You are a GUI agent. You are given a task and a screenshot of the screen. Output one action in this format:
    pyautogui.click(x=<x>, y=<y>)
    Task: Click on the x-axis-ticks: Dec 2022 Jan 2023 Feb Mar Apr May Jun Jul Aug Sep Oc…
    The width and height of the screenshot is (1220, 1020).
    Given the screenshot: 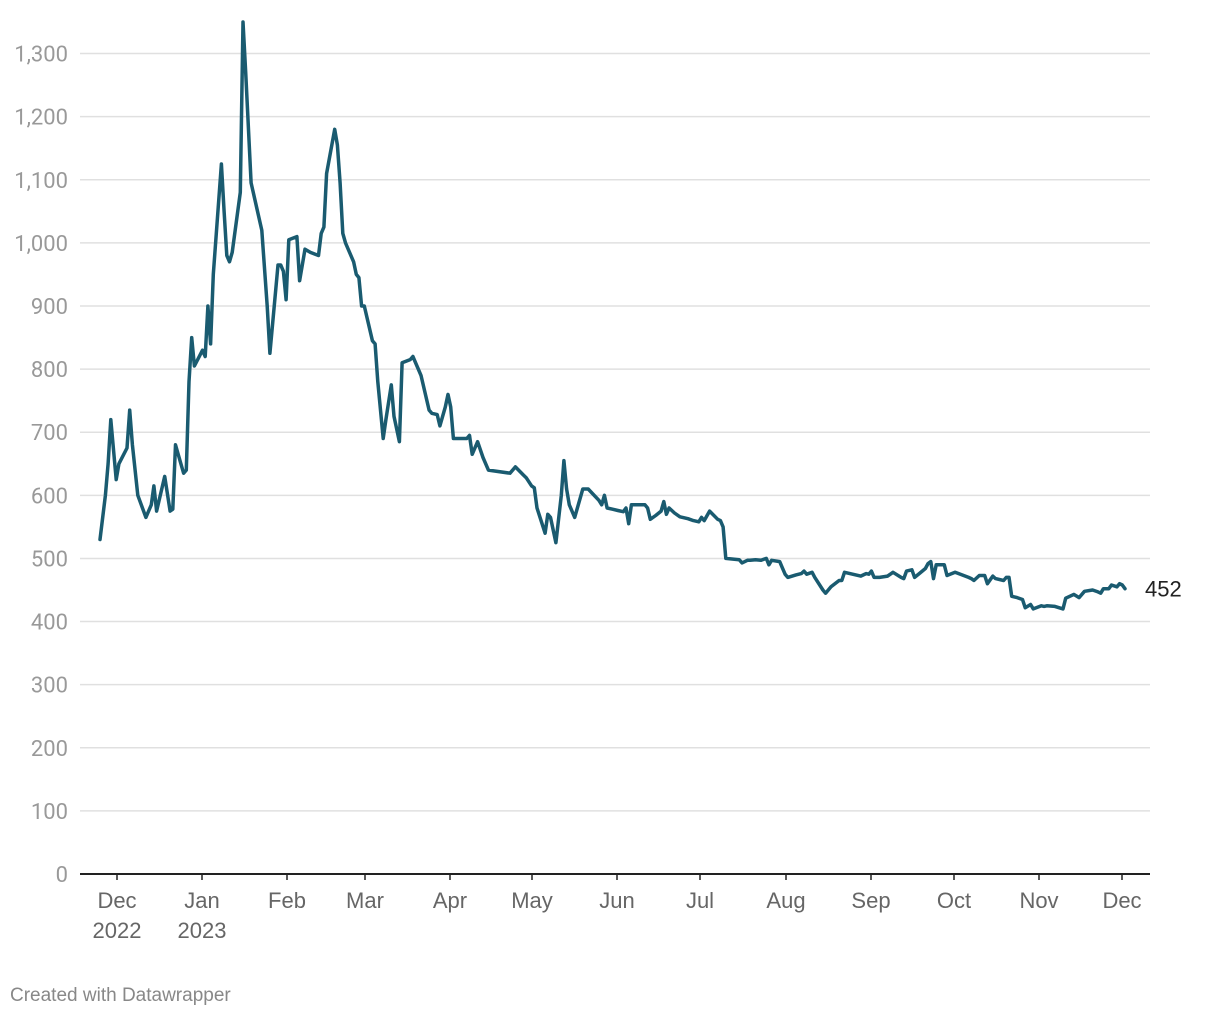 What is the action you would take?
    pyautogui.click(x=617, y=908)
    